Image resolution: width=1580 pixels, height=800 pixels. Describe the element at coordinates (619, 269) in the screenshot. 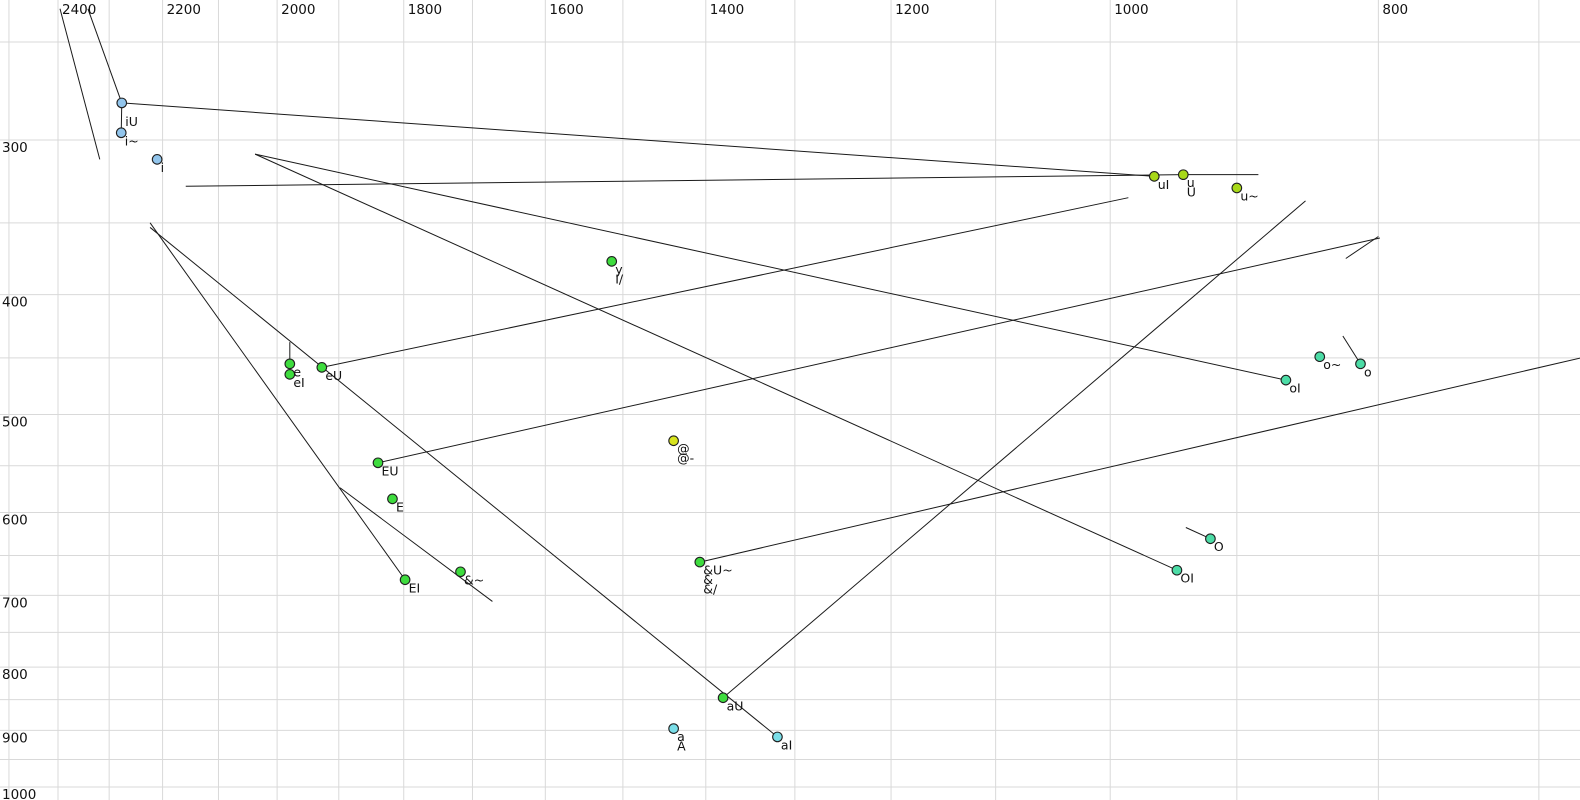

I see `point-label-y: y` at that location.